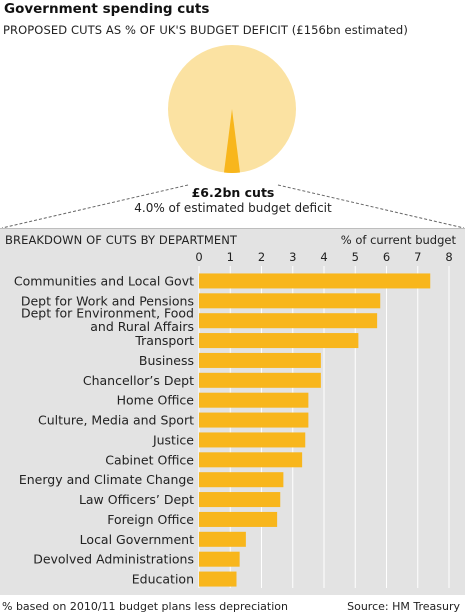 The width and height of the screenshot is (466, 615). I want to click on pie-cuts-description: 4.0% of estimated budget deficit, so click(233, 208).